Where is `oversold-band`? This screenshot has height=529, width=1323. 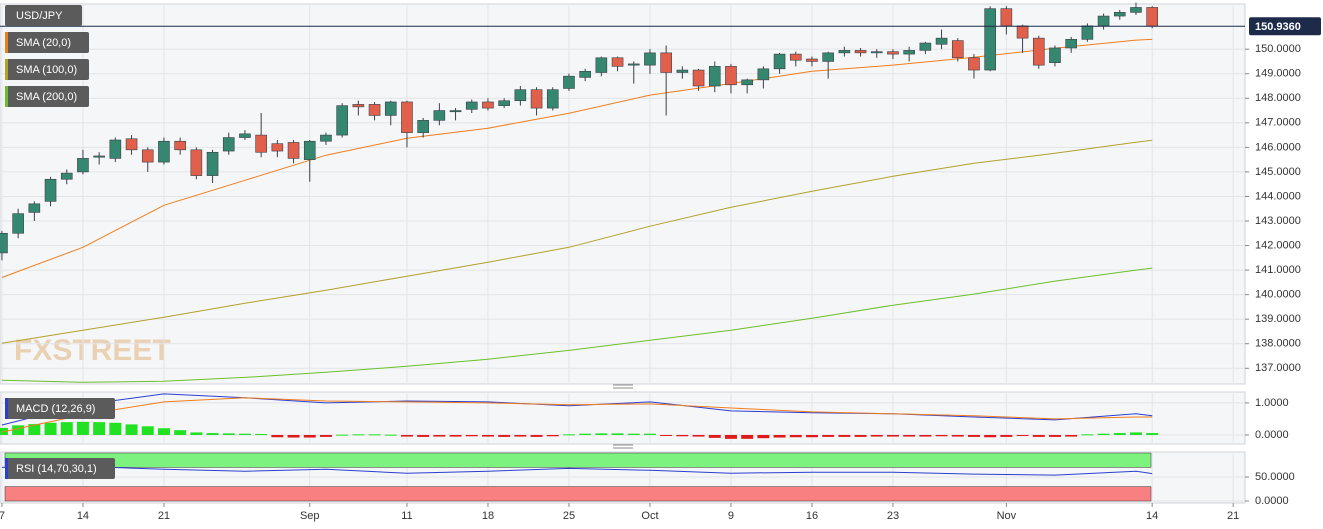 oversold-band is located at coordinates (578, 494).